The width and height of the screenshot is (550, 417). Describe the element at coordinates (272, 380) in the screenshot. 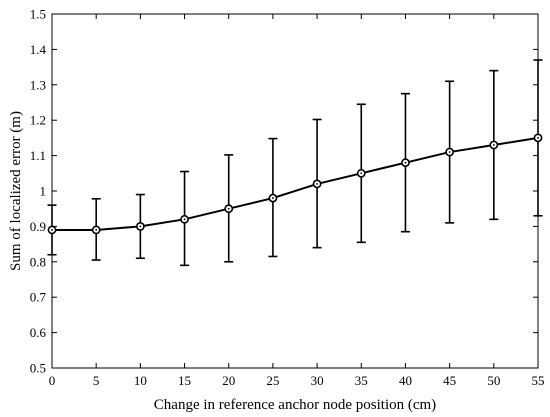

I see `x-tick-label: 25` at that location.